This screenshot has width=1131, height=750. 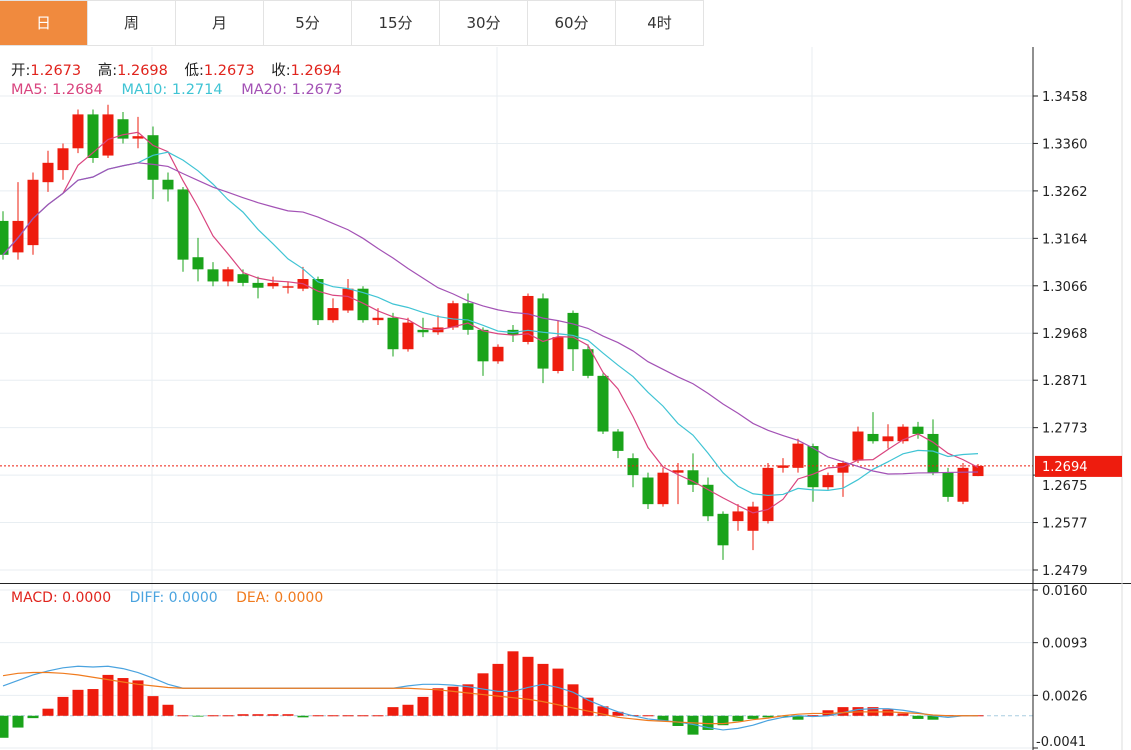 What do you see at coordinates (172, 90) in the screenshot?
I see `ma10-value: MA10: 1.2714` at bounding box center [172, 90].